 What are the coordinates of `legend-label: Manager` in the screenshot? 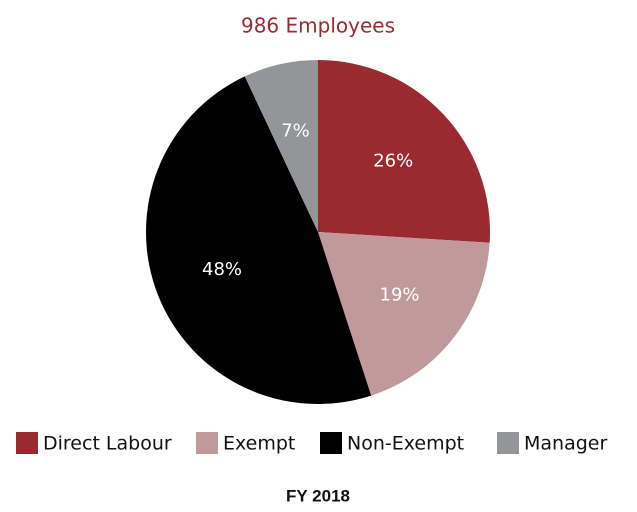 It's located at (565, 444).